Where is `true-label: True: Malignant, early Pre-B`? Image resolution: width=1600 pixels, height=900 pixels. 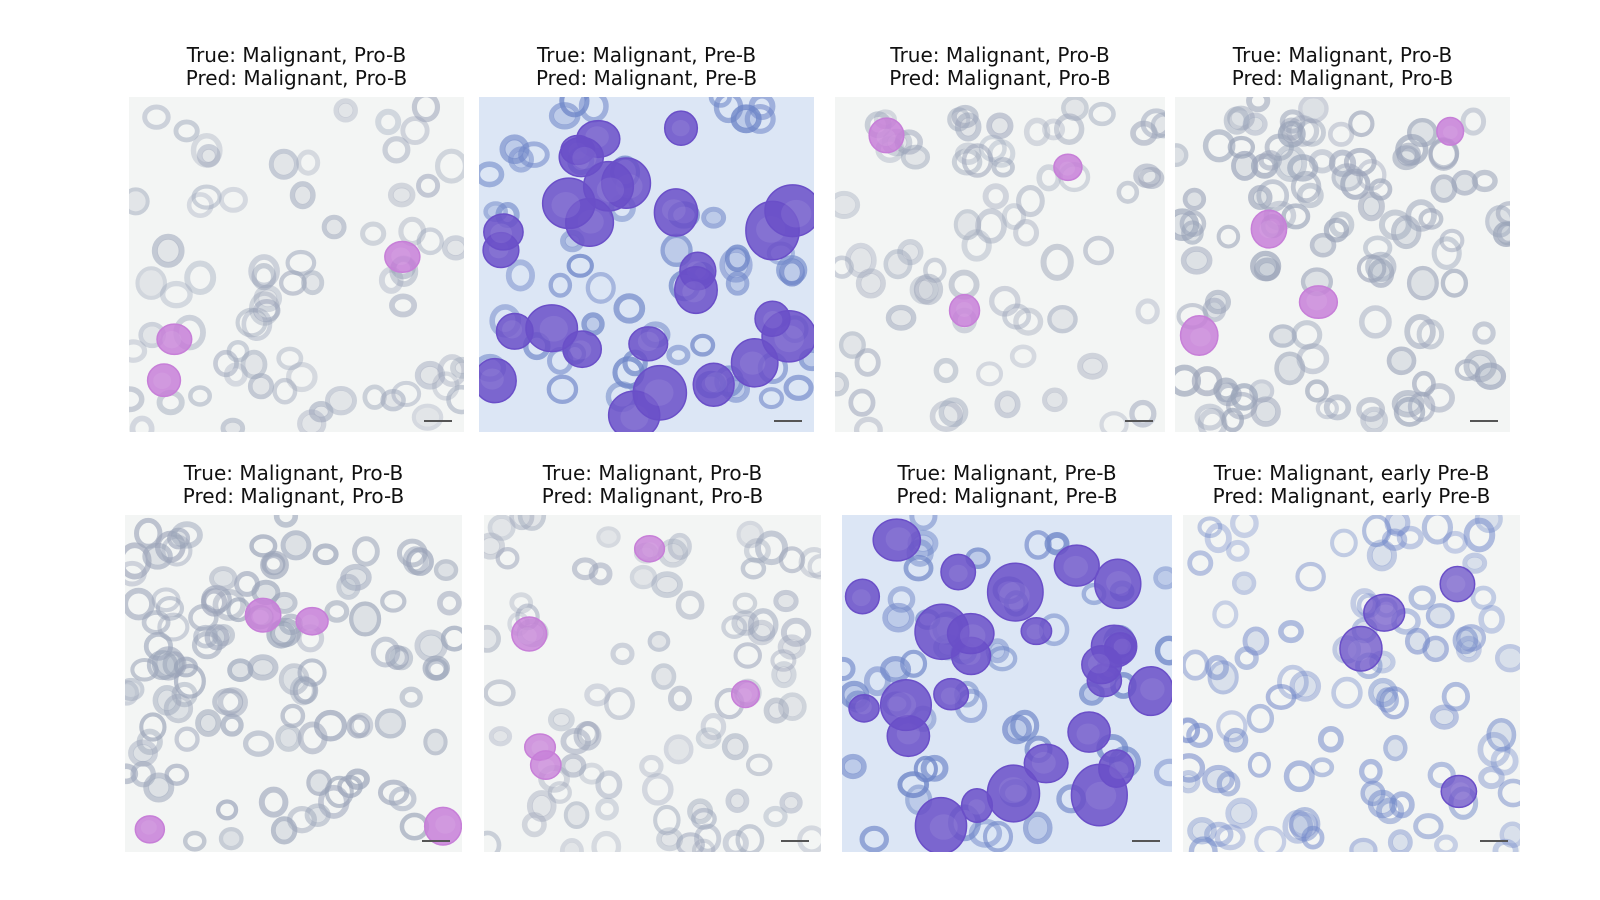 true-label: True: Malignant, early Pre-B is located at coordinates (1351, 473).